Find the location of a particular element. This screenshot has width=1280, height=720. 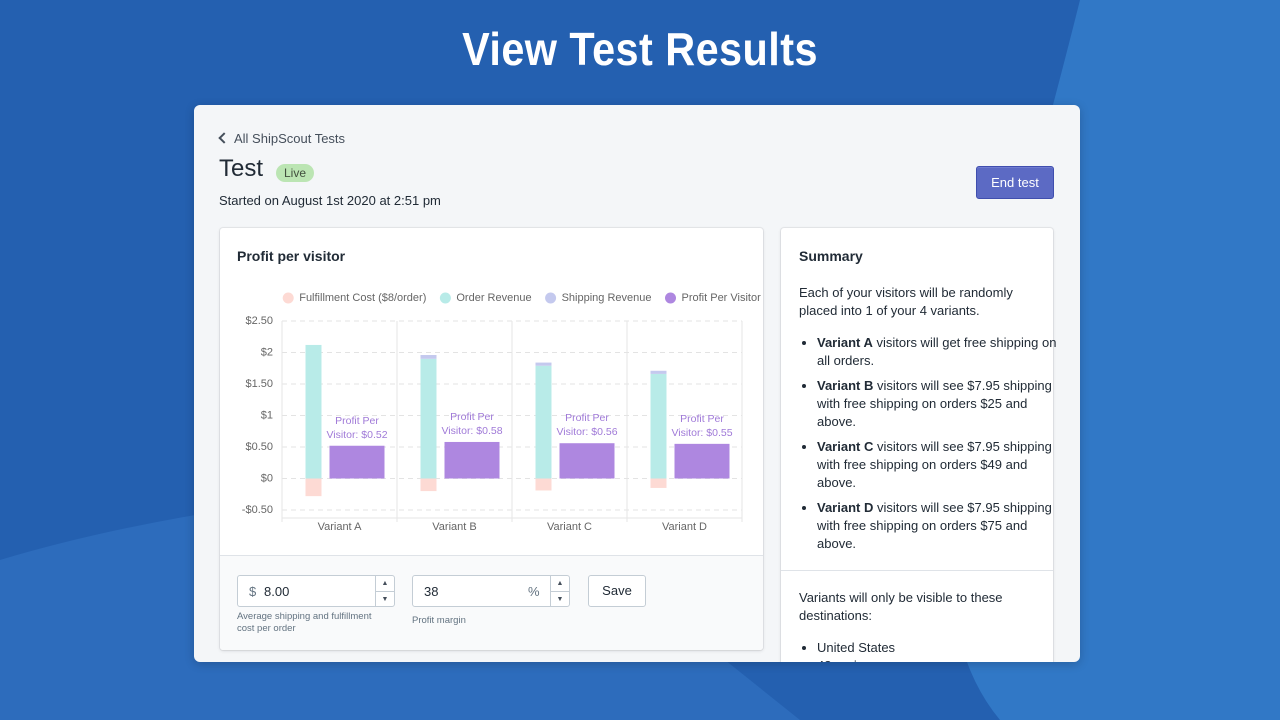

summary-title: Summary is located at coordinates (831, 256).